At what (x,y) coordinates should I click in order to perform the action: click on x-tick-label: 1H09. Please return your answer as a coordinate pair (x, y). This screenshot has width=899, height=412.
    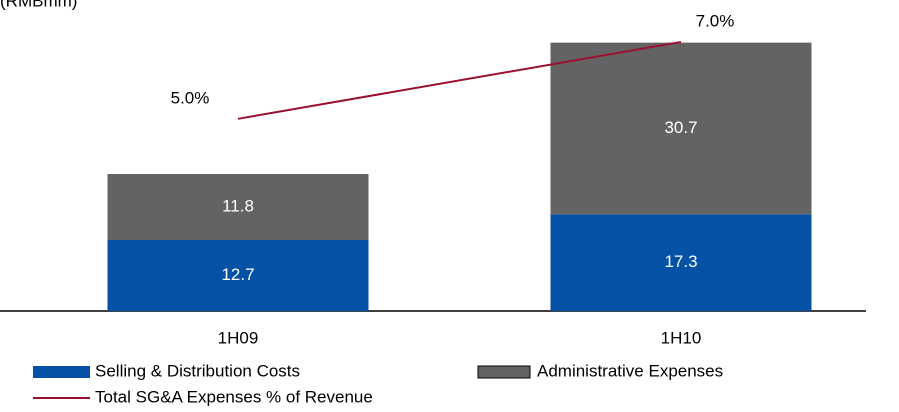
    Looking at the image, I should click on (238, 337).